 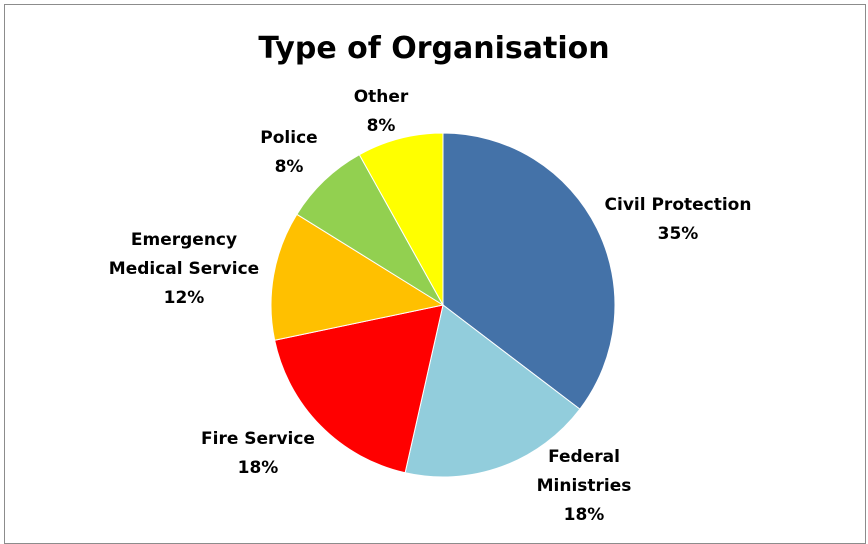 I want to click on pie-slice-fire-service, so click(x=359, y=389).